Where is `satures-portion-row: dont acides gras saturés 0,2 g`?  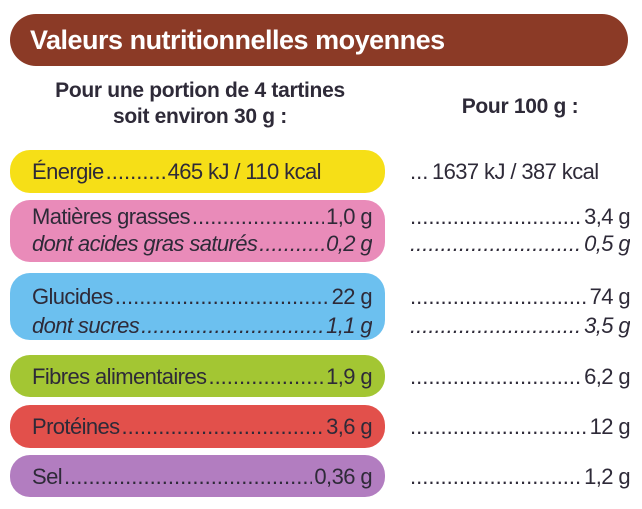
satures-portion-row: dont acides gras saturés 0,2 g is located at coordinates (202, 244).